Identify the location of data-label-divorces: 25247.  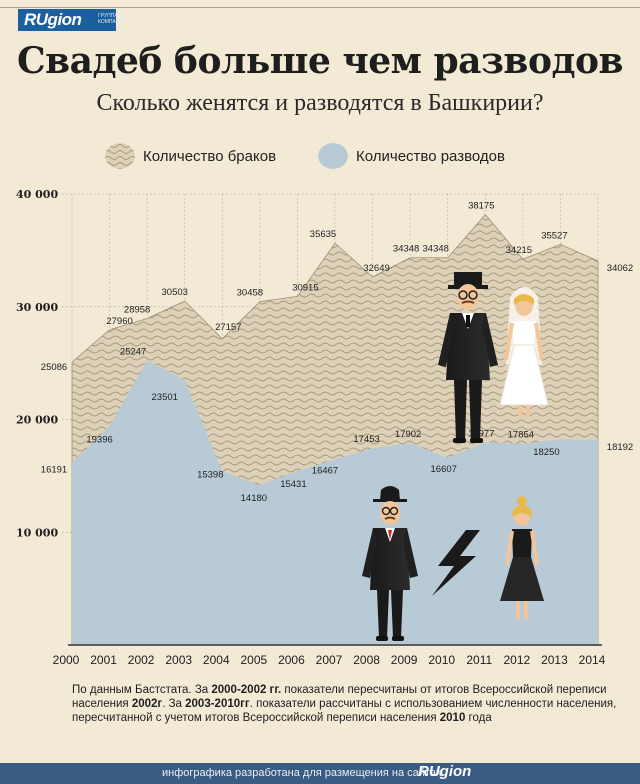
(133, 351).